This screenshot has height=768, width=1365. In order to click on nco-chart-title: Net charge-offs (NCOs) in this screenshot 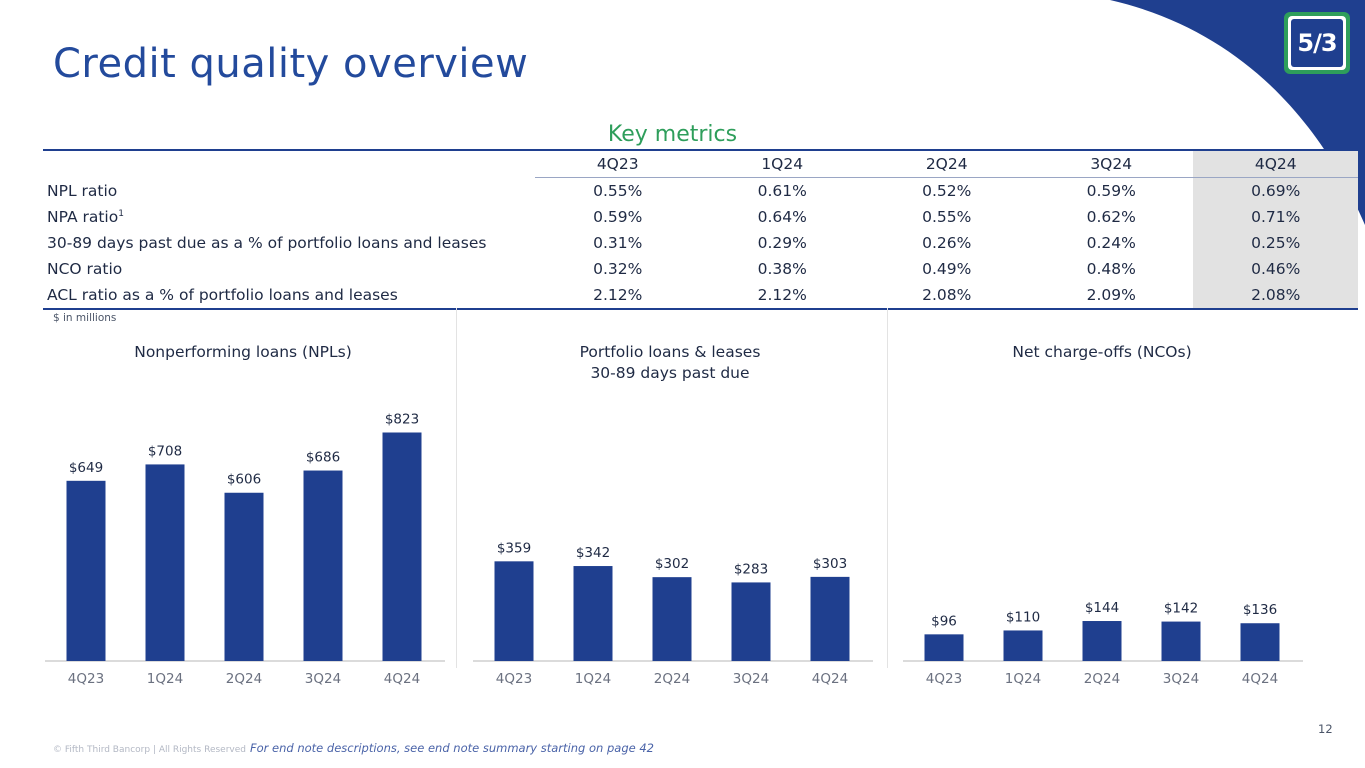, I will do `click(1102, 352)`.